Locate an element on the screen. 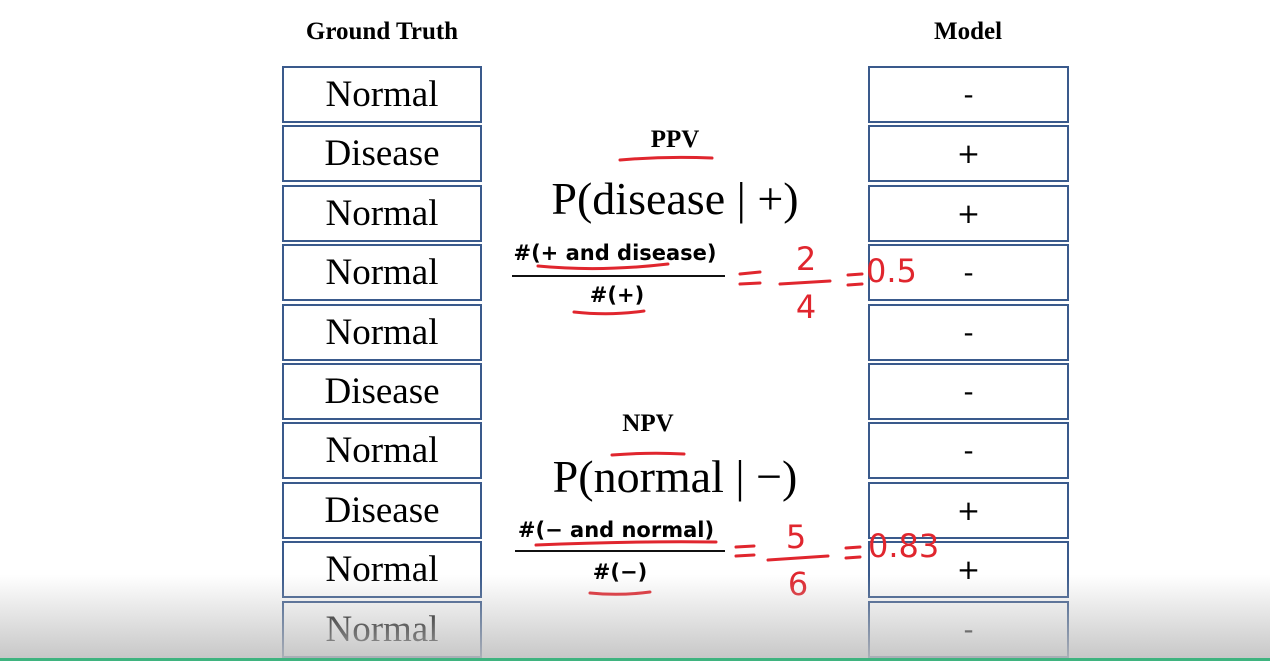  npv-label: NPV is located at coordinates (648, 423).